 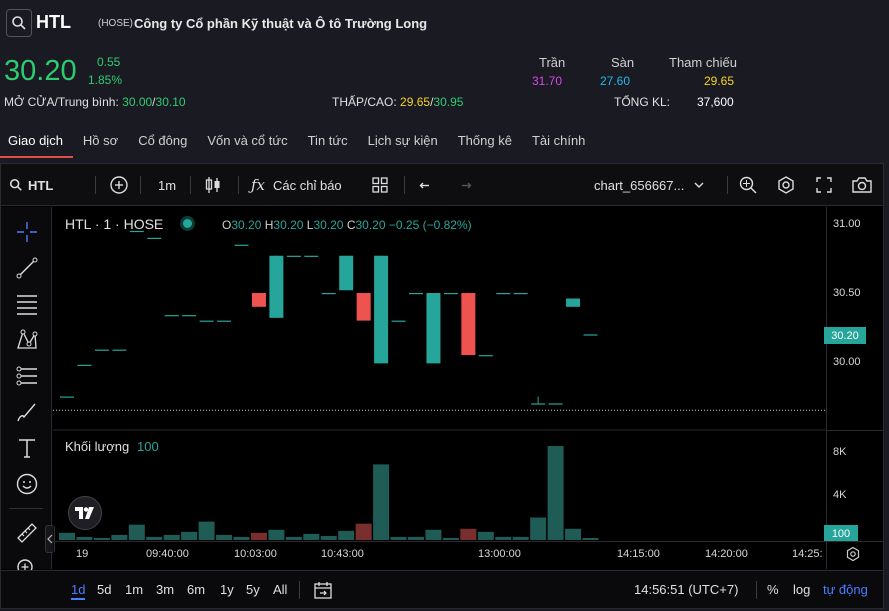 I want to click on tab-lich-su-kien: Lịch sự kiện, so click(x=402, y=140).